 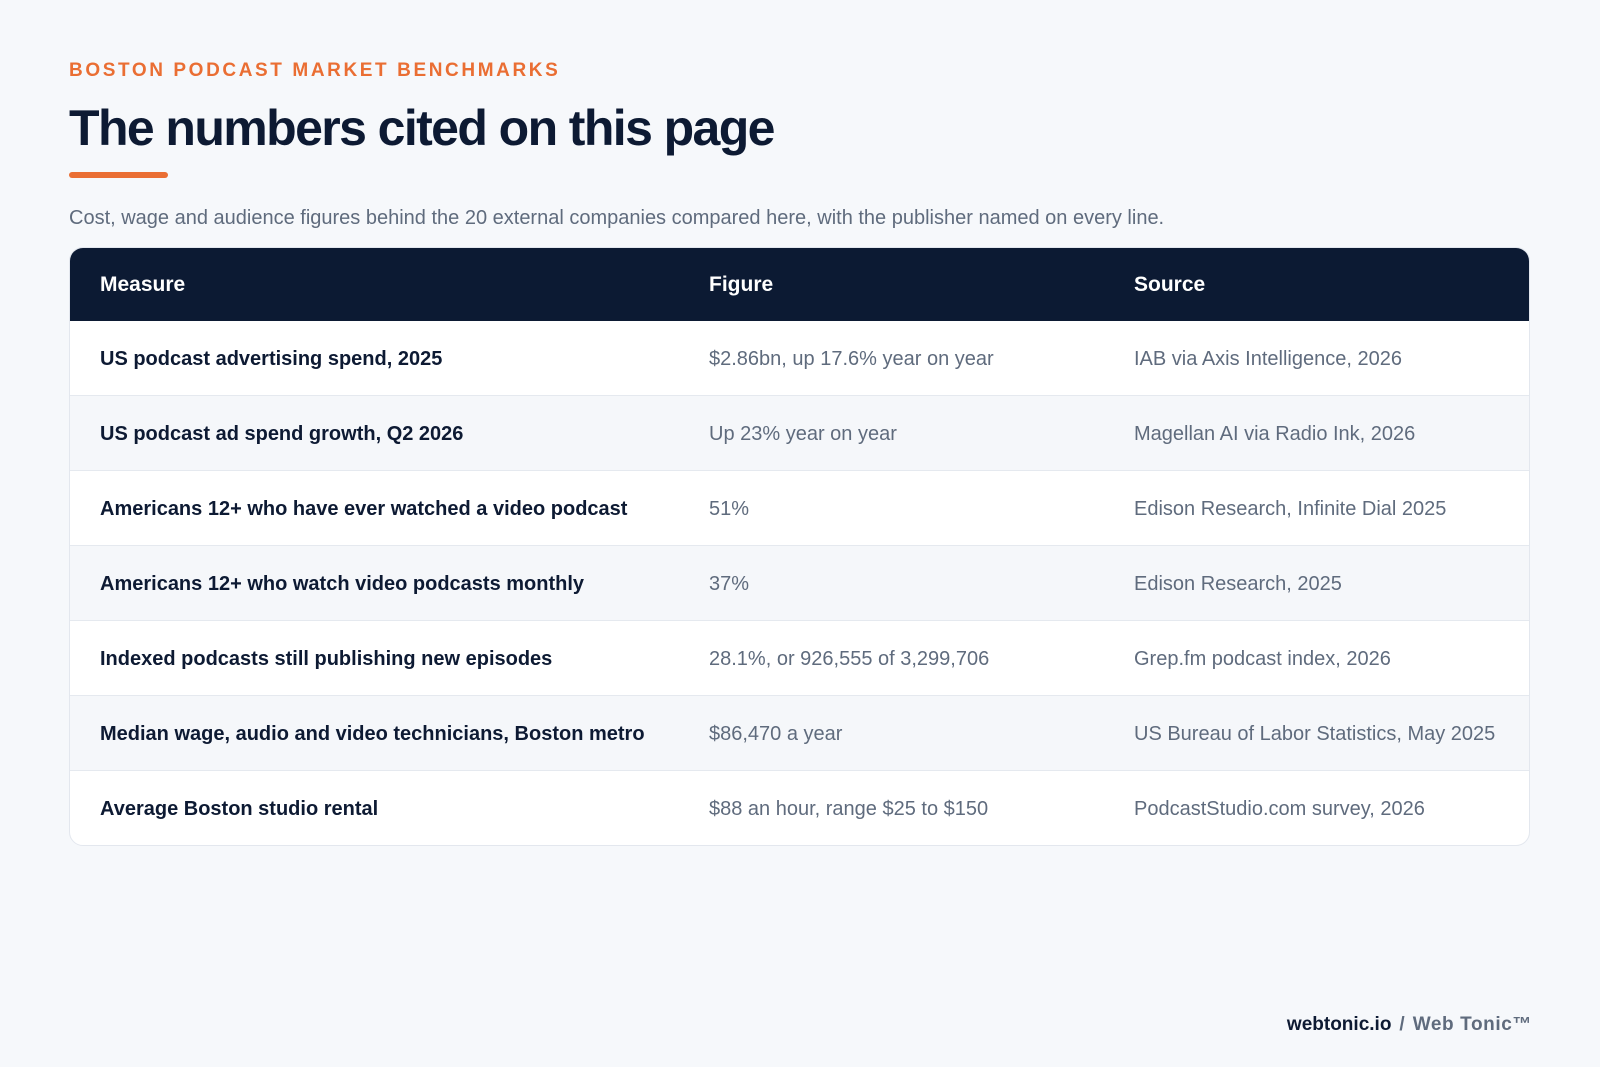 What do you see at coordinates (315, 70) in the screenshot?
I see `eyebrow-label: BOSTON PODCAST MARKET BENCHMARKS` at bounding box center [315, 70].